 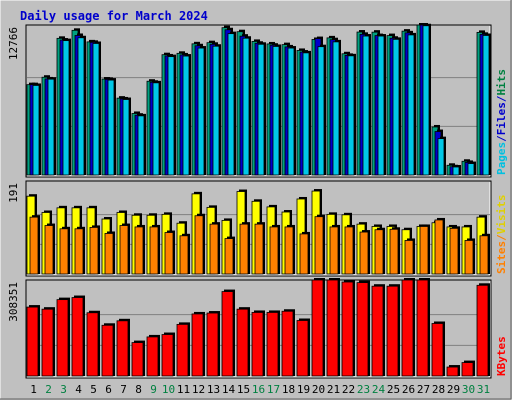 I want to click on bar-pages-day-12-face, so click(x=201, y=111).